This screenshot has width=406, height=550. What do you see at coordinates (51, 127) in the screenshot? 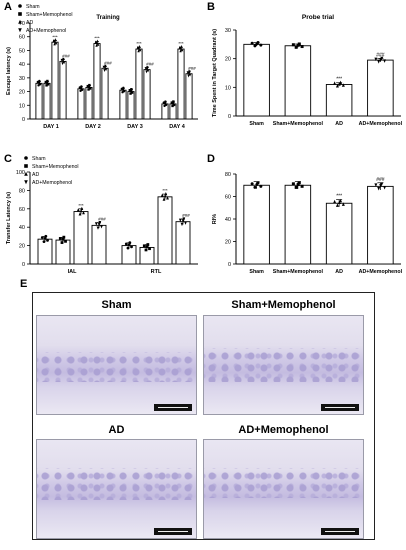
I see `x-tick-label: DAY 1` at bounding box center [51, 127].